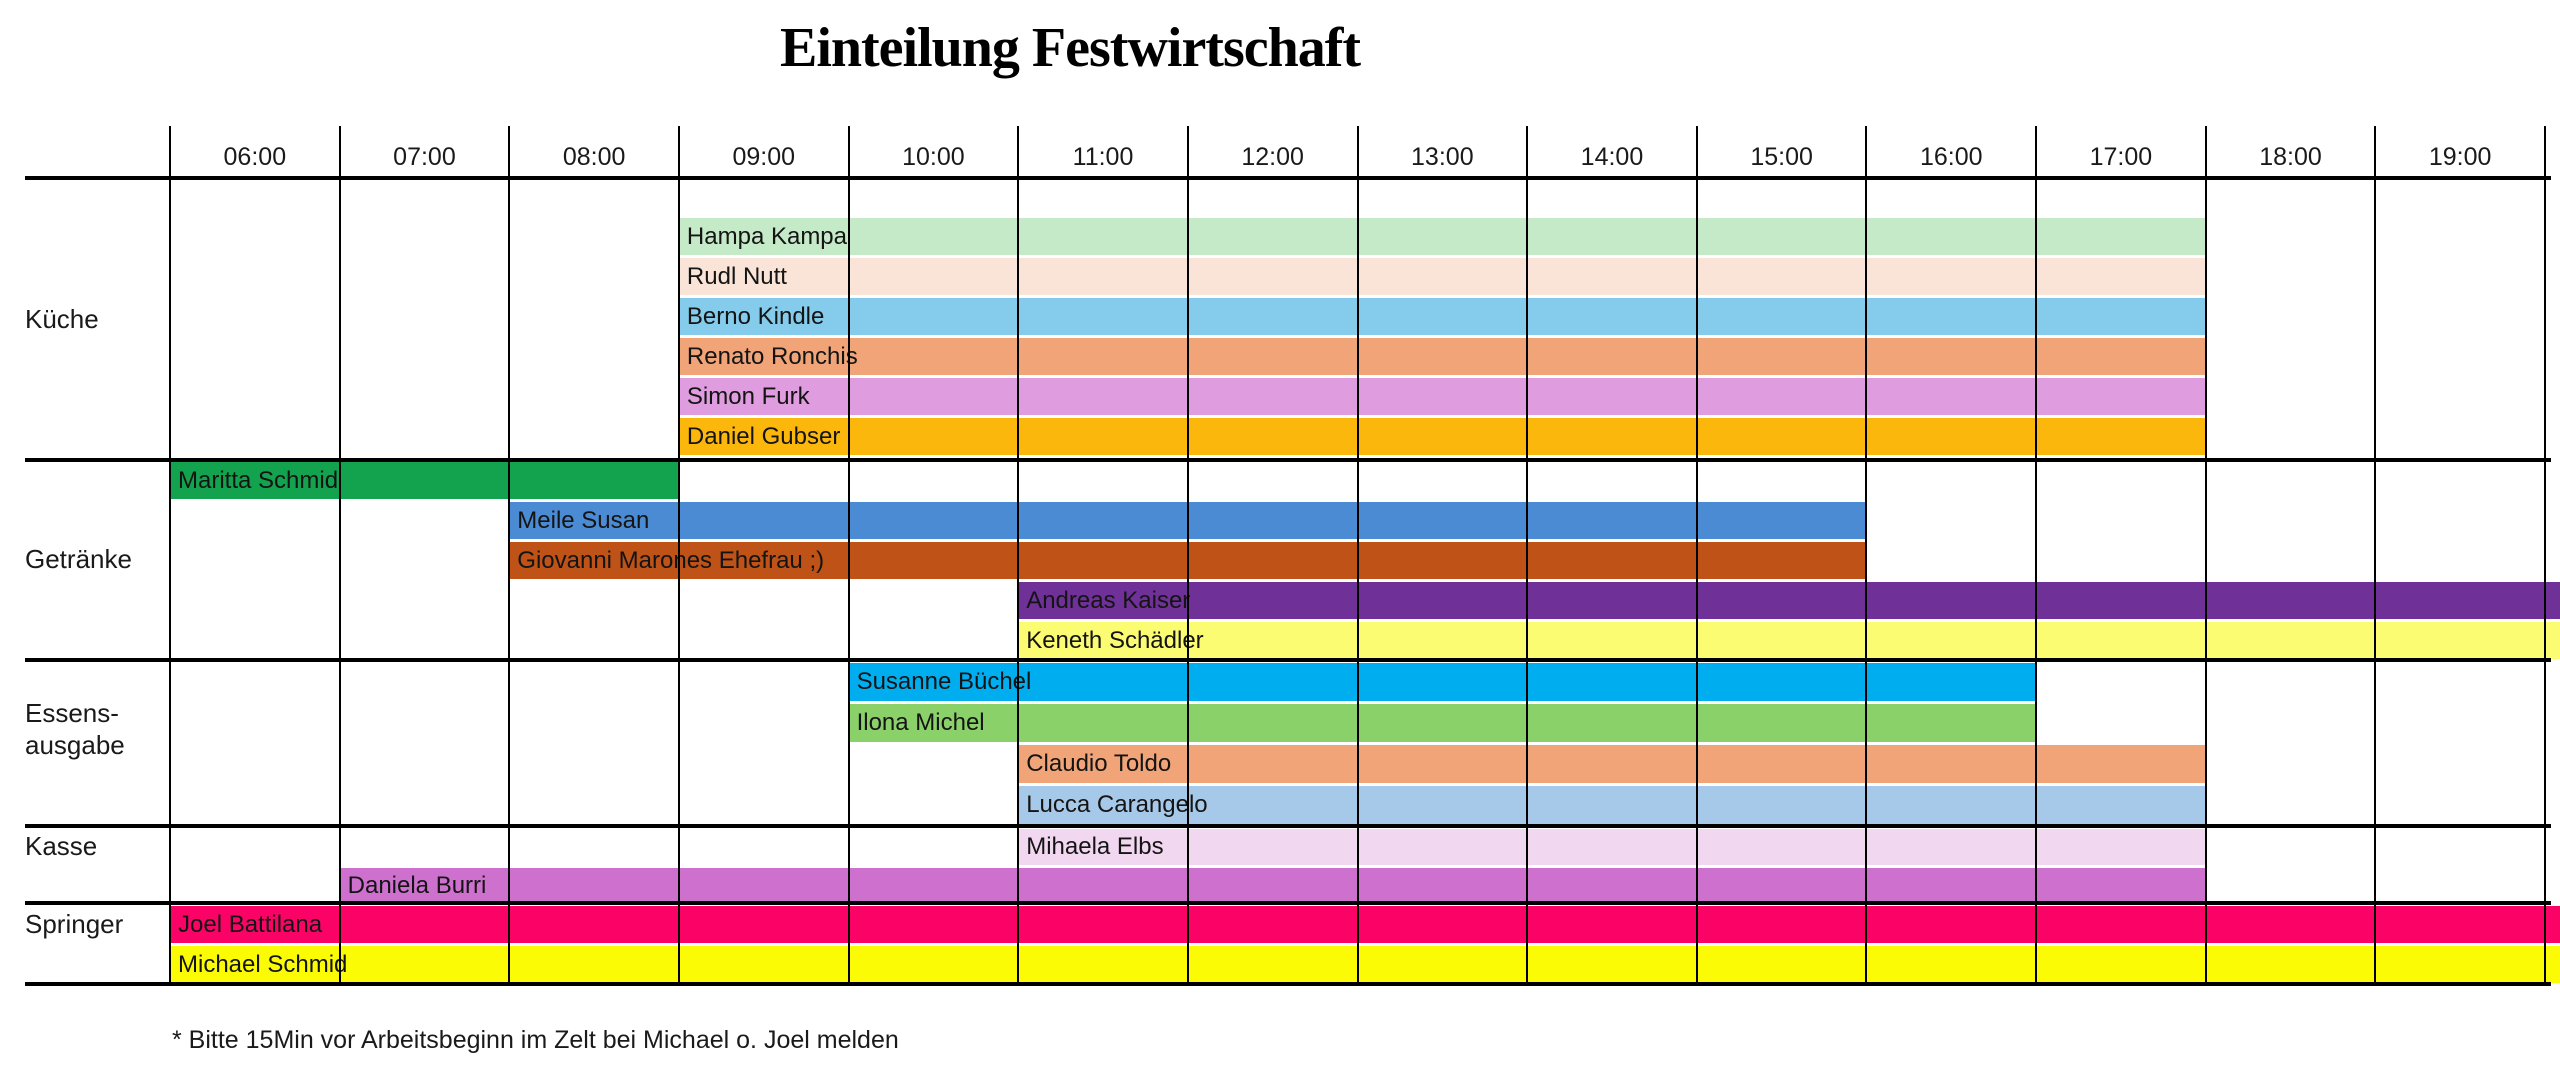 The image size is (2560, 1078). Describe the element at coordinates (1272, 157) in the screenshot. I see `time-label-1200: 12:00` at that location.